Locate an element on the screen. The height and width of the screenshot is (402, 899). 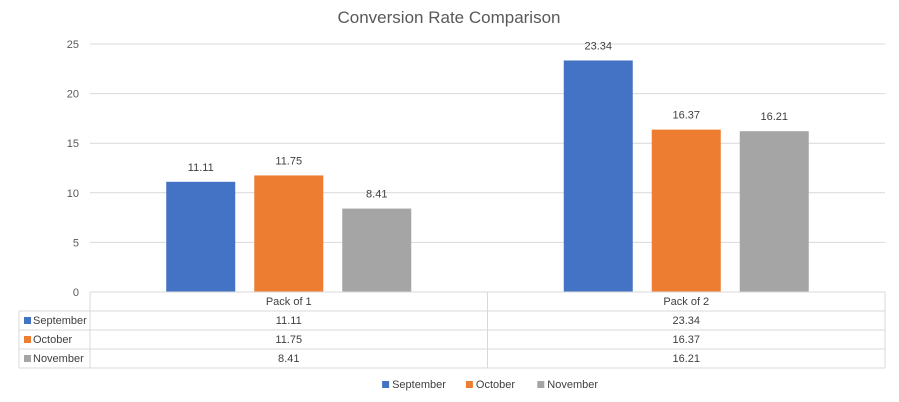
table-cell: 11.75 is located at coordinates (288, 340).